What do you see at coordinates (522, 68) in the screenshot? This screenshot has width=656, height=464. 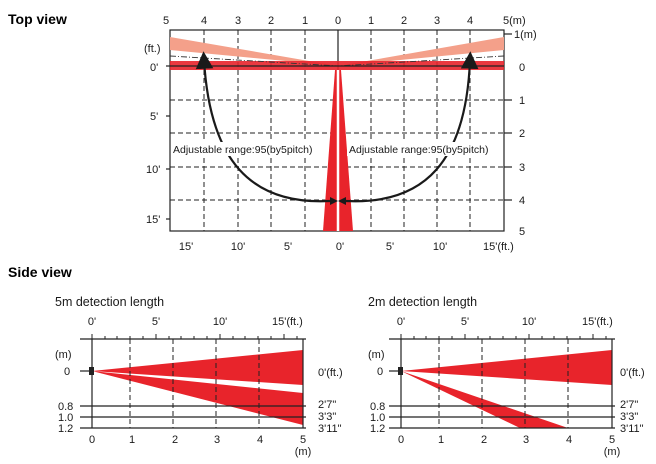 I see `right-m-label: 0` at bounding box center [522, 68].